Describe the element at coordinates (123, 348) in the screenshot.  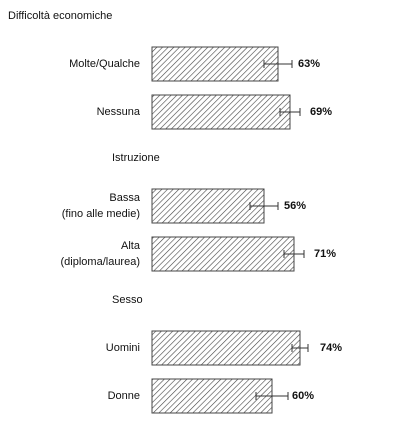
I see `category-label: Uomini` at that location.